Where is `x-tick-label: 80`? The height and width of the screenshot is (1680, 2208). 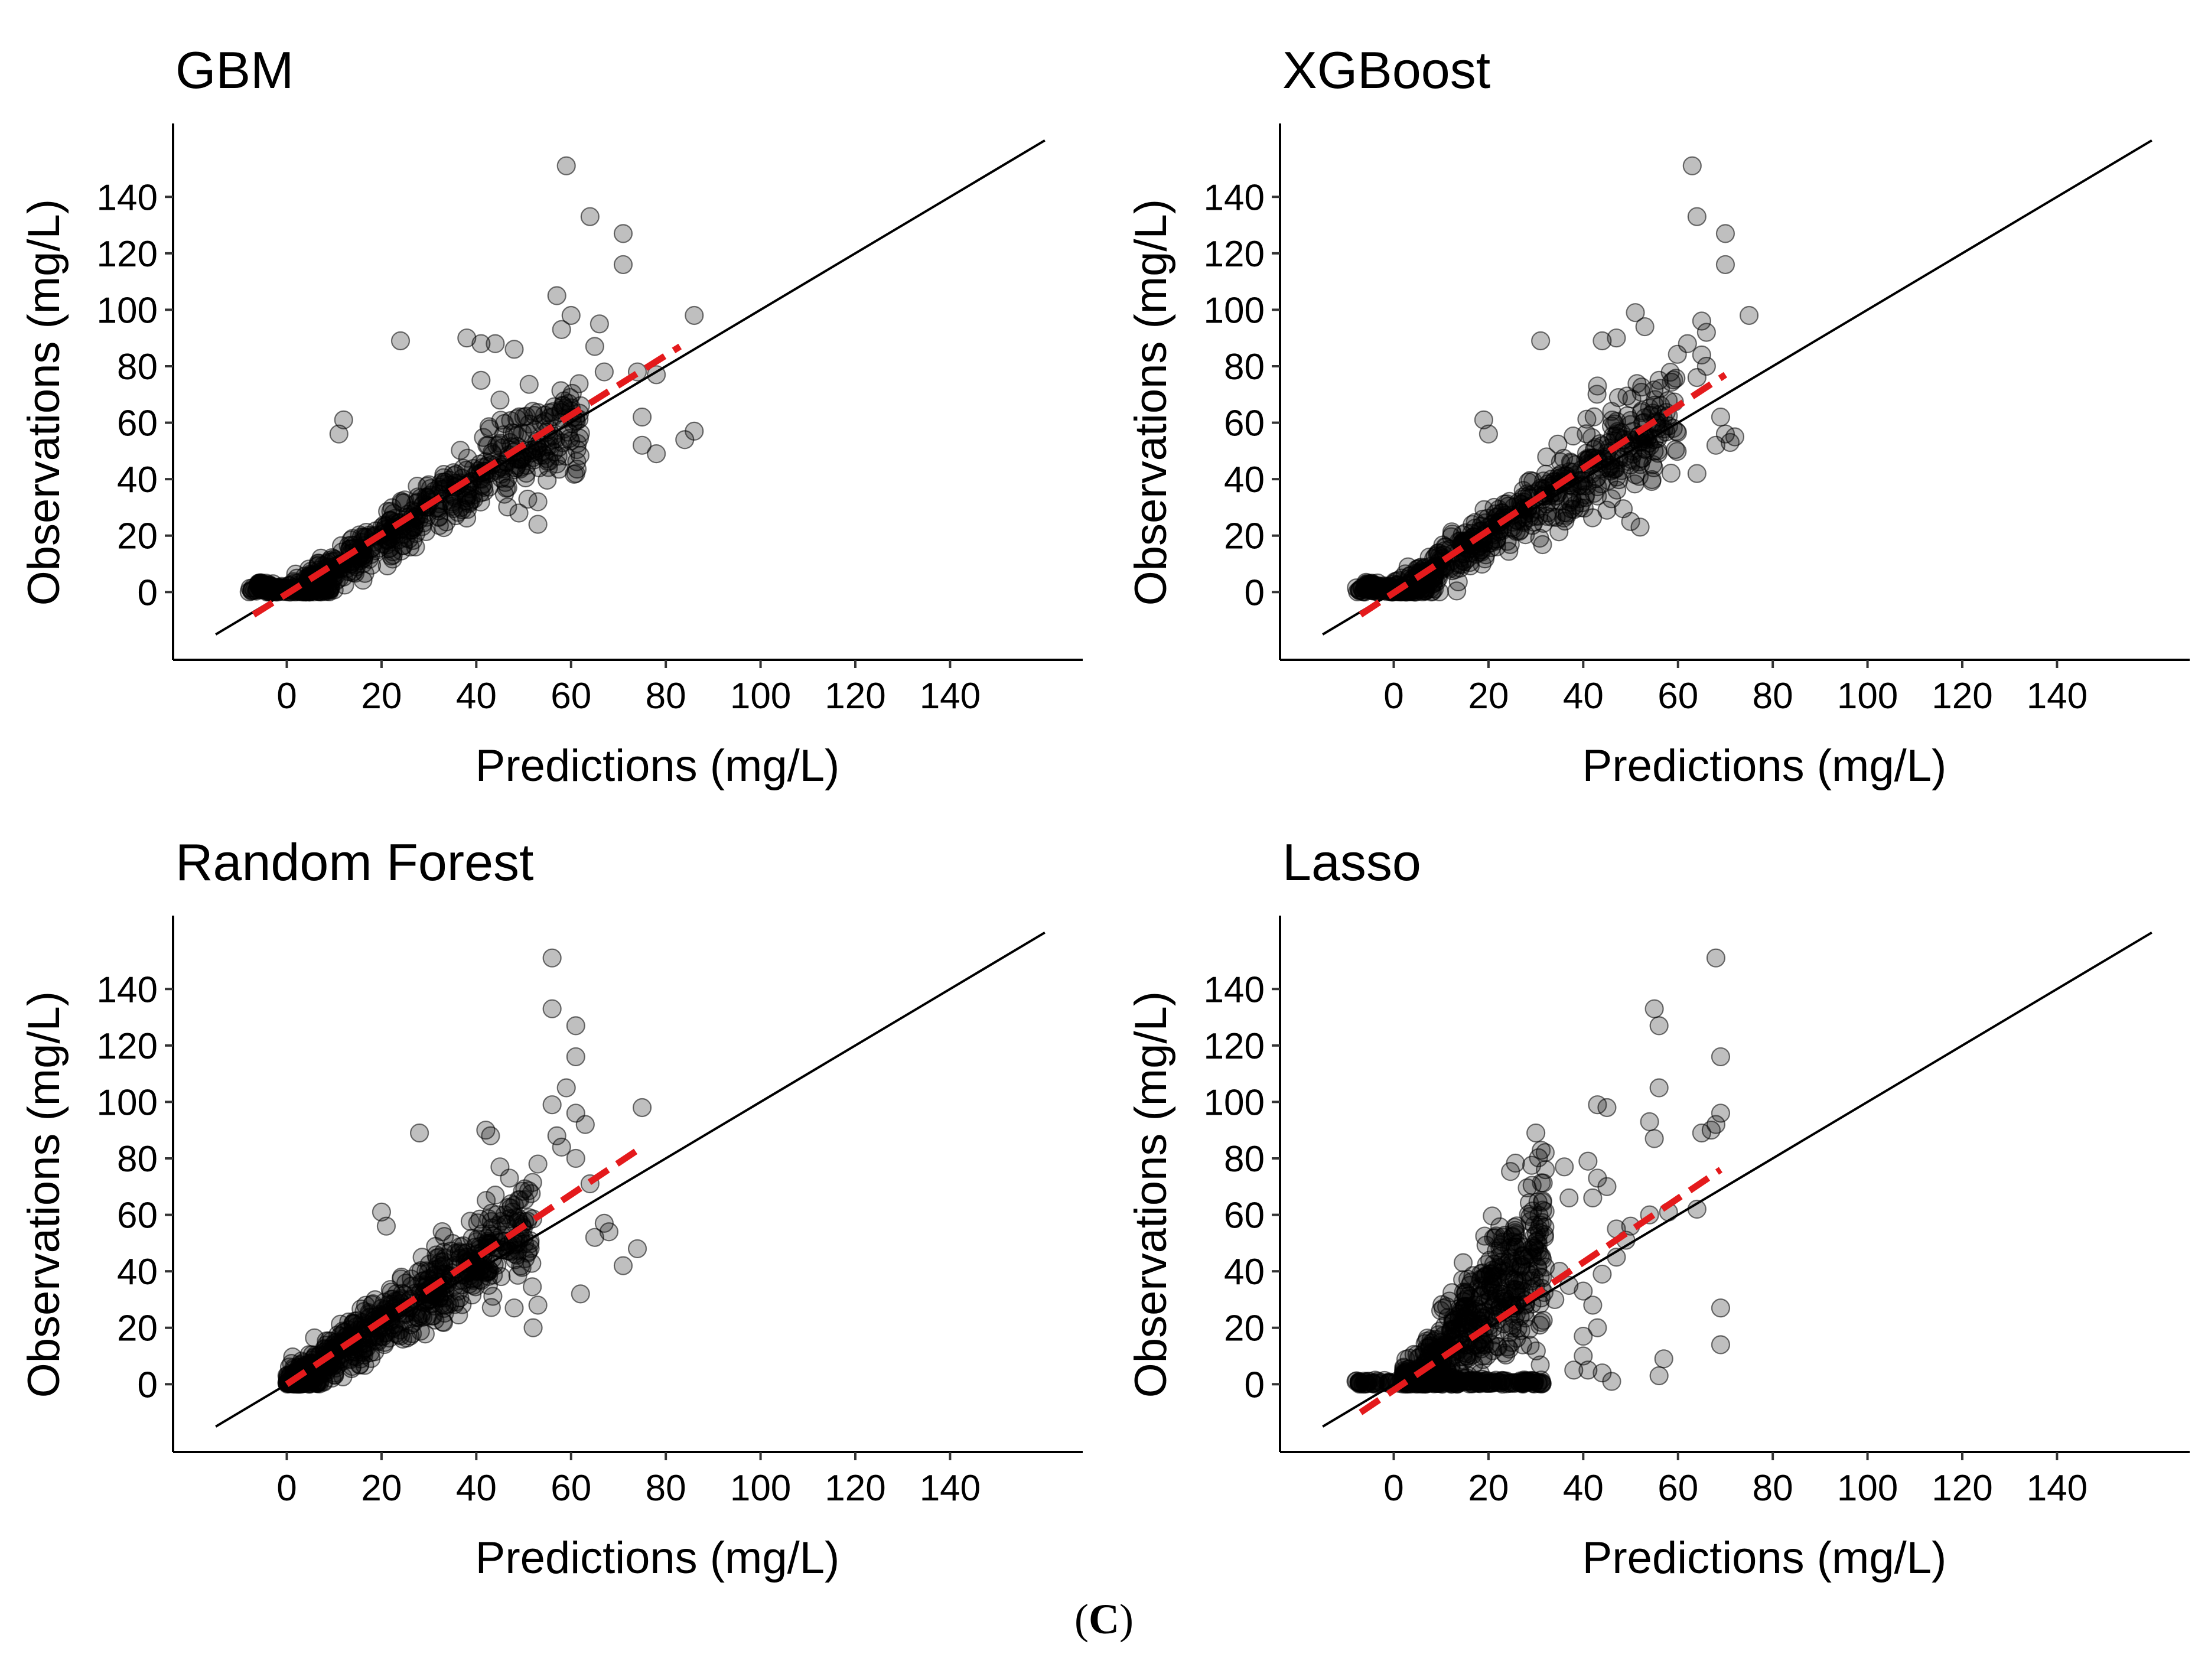
x-tick-label: 80 is located at coordinates (666, 1488).